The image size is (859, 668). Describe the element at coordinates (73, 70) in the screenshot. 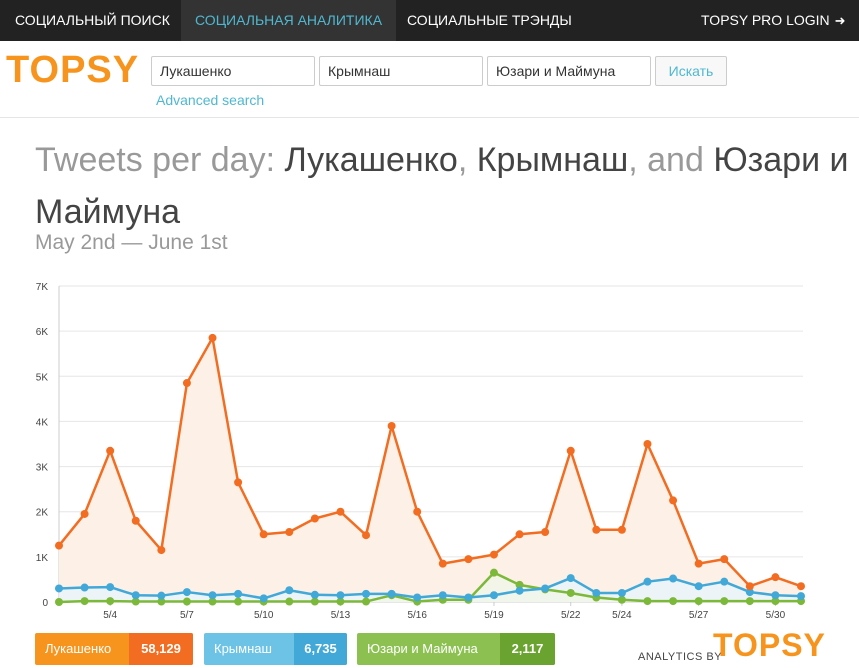

I see `topsy-logo: TOPSY` at that location.